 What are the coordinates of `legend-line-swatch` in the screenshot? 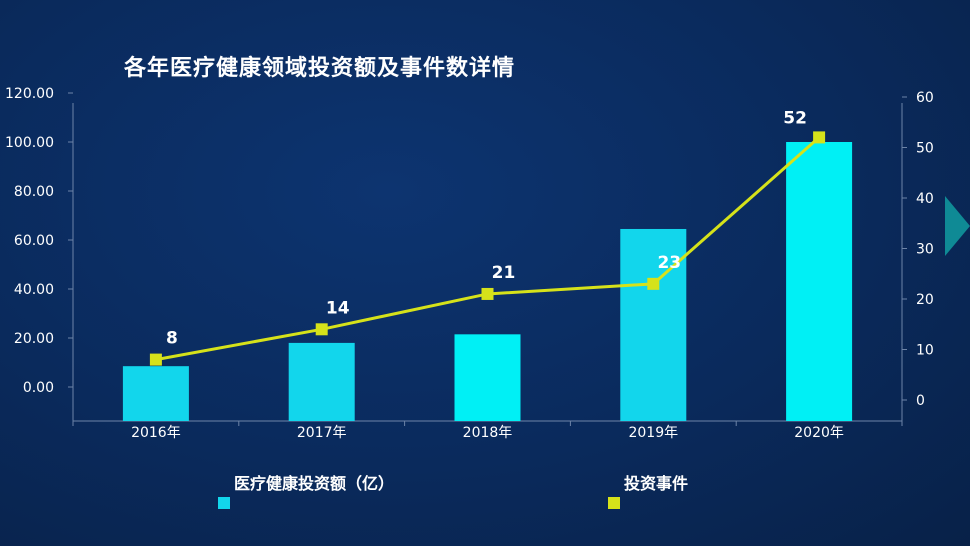 It's located at (614, 503).